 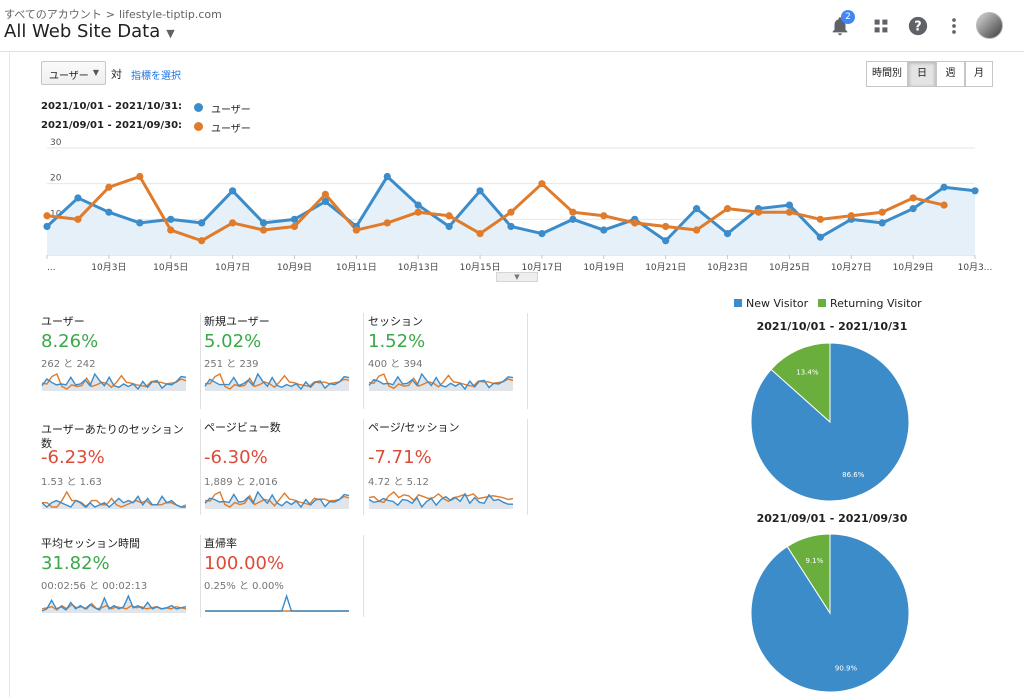 What do you see at coordinates (284, 576) in the screenshot?
I see `metric-card: 直帰率 100.00% 0.25% と 0.00%` at bounding box center [284, 576].